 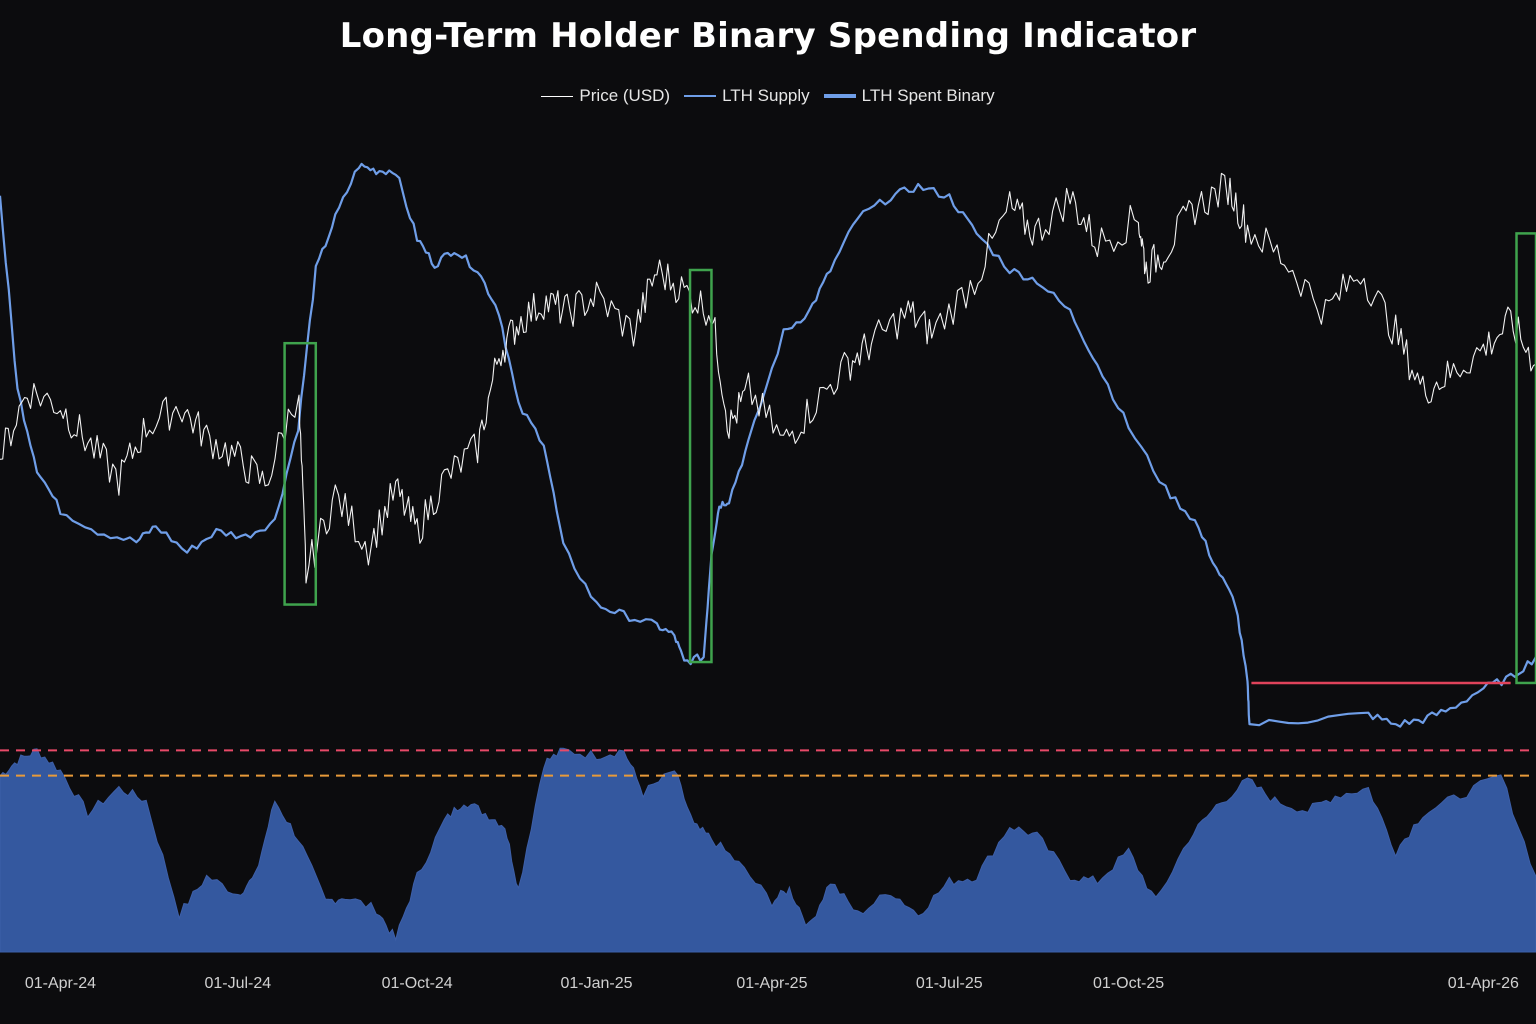 I want to click on x-tick-label: 01-Oct-25, so click(x=1128, y=983).